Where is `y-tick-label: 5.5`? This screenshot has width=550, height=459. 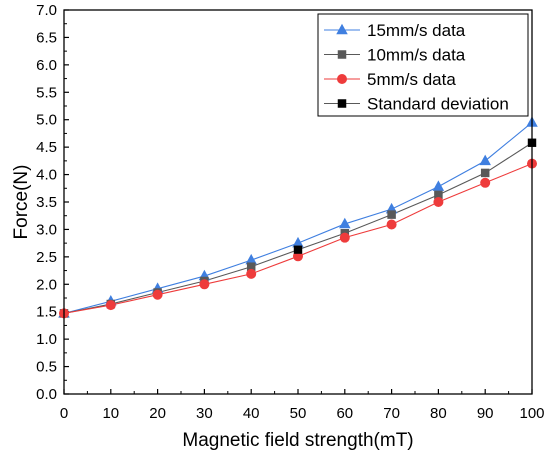
y-tick-label: 5.5 is located at coordinates (46, 92).